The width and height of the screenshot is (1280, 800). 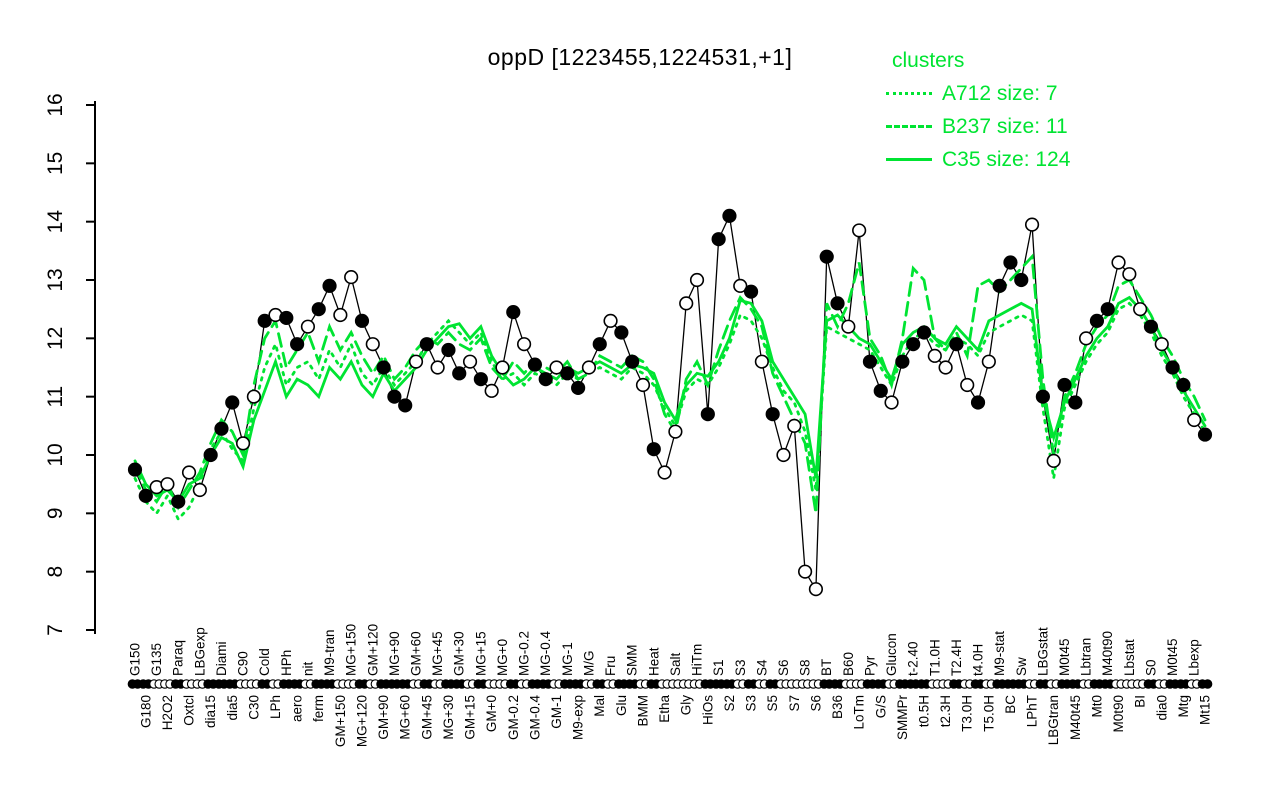 I want to click on x-axis-label: T5.0H, so click(x=988, y=713).